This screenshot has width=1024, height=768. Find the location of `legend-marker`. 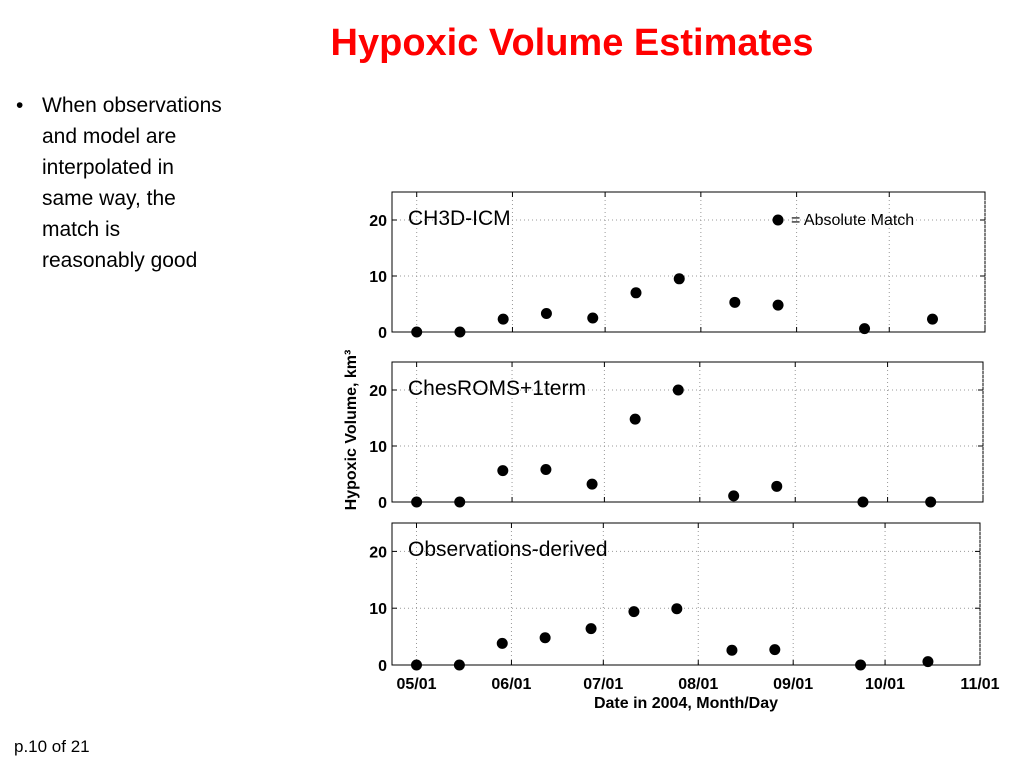

legend-marker is located at coordinates (778, 220).